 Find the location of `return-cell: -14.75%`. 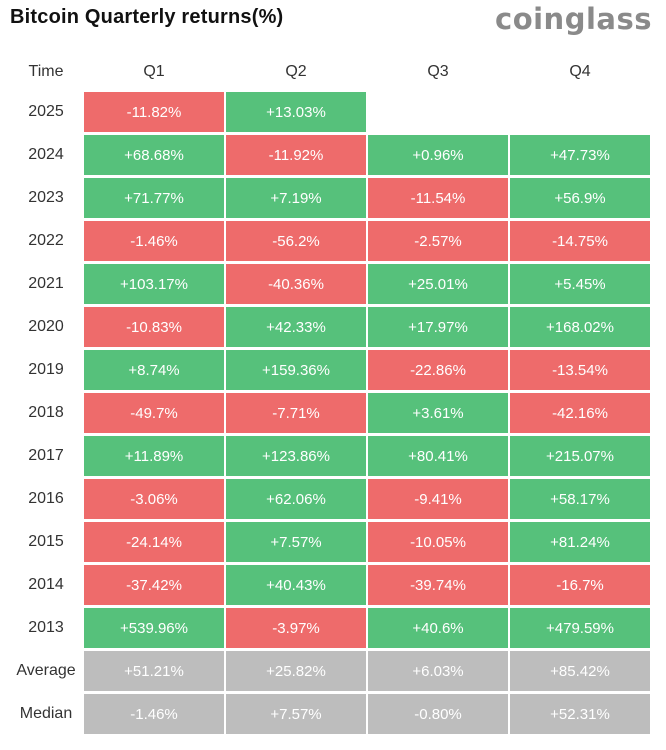

return-cell: -14.75% is located at coordinates (580, 241).